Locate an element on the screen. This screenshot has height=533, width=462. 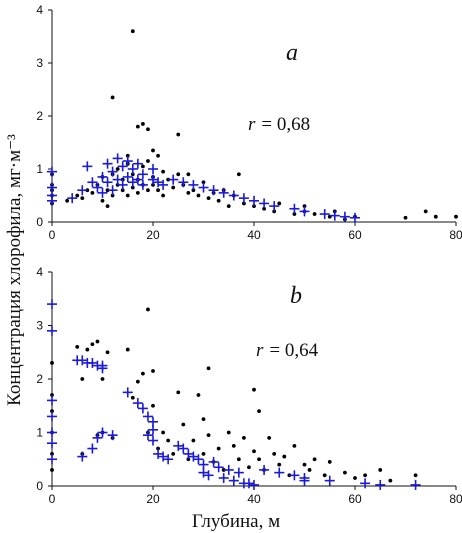
panel-a-x-tick-label: 0 is located at coordinates (52, 235).